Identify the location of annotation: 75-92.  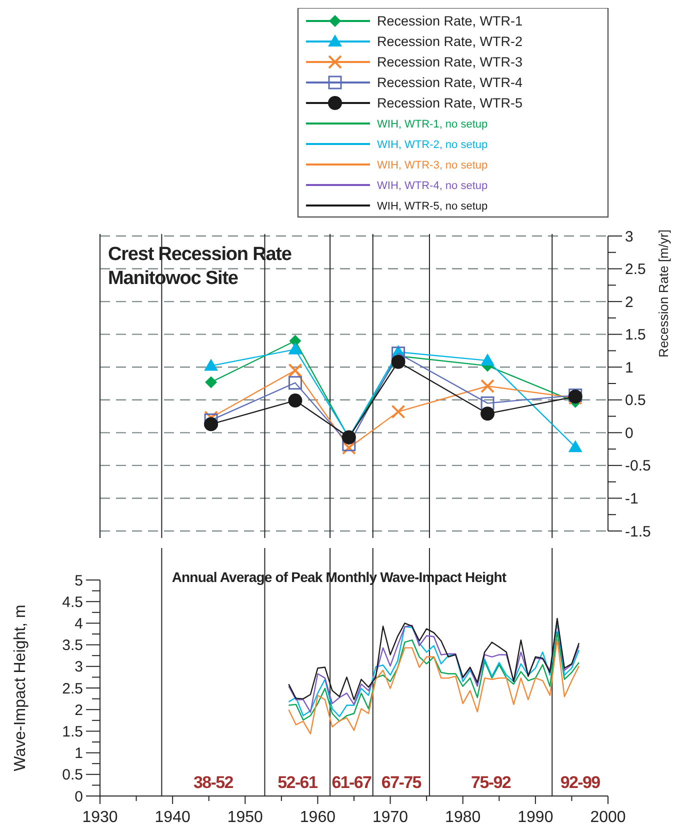
(491, 782).